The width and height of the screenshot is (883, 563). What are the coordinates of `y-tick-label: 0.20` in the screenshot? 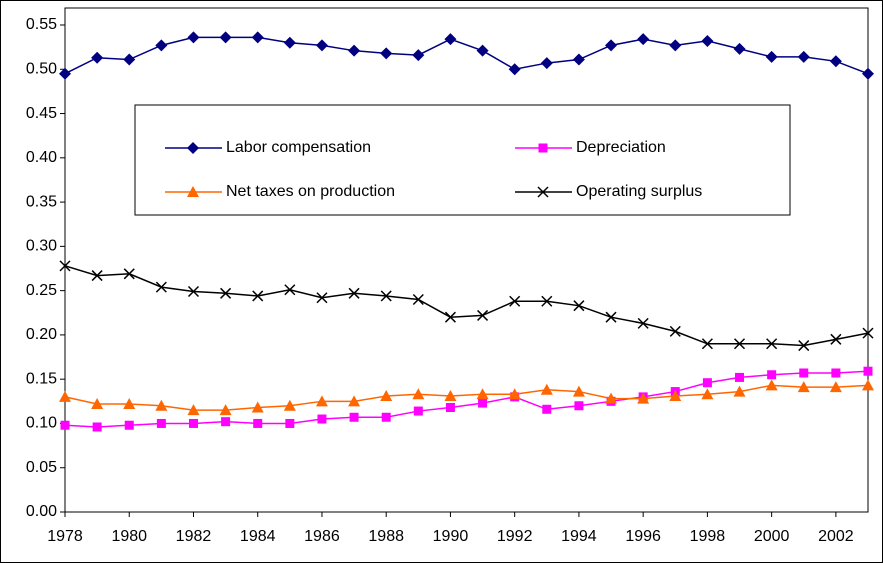 It's located at (41, 334).